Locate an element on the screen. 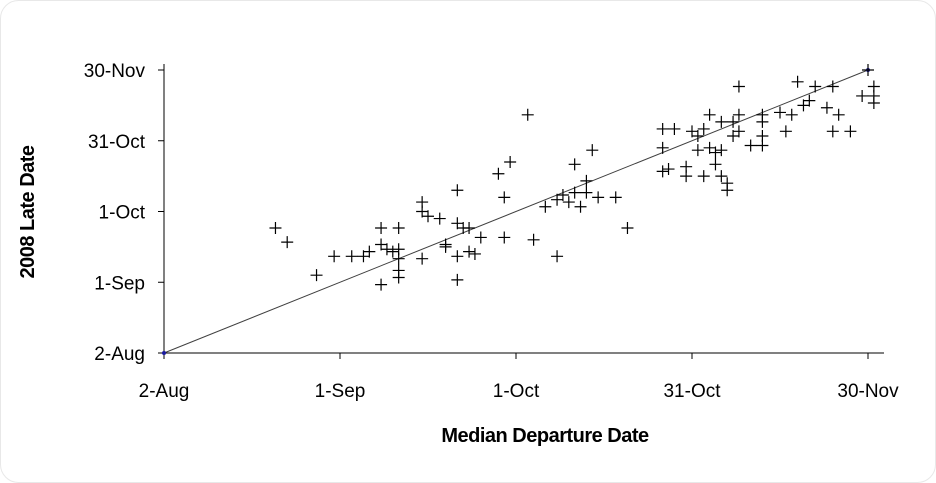 This screenshot has height=483, width=936. y-tick-labels: 2-Aug 1-Sep 1-Oct 31-Oct 30-Nov is located at coordinates (115, 213).